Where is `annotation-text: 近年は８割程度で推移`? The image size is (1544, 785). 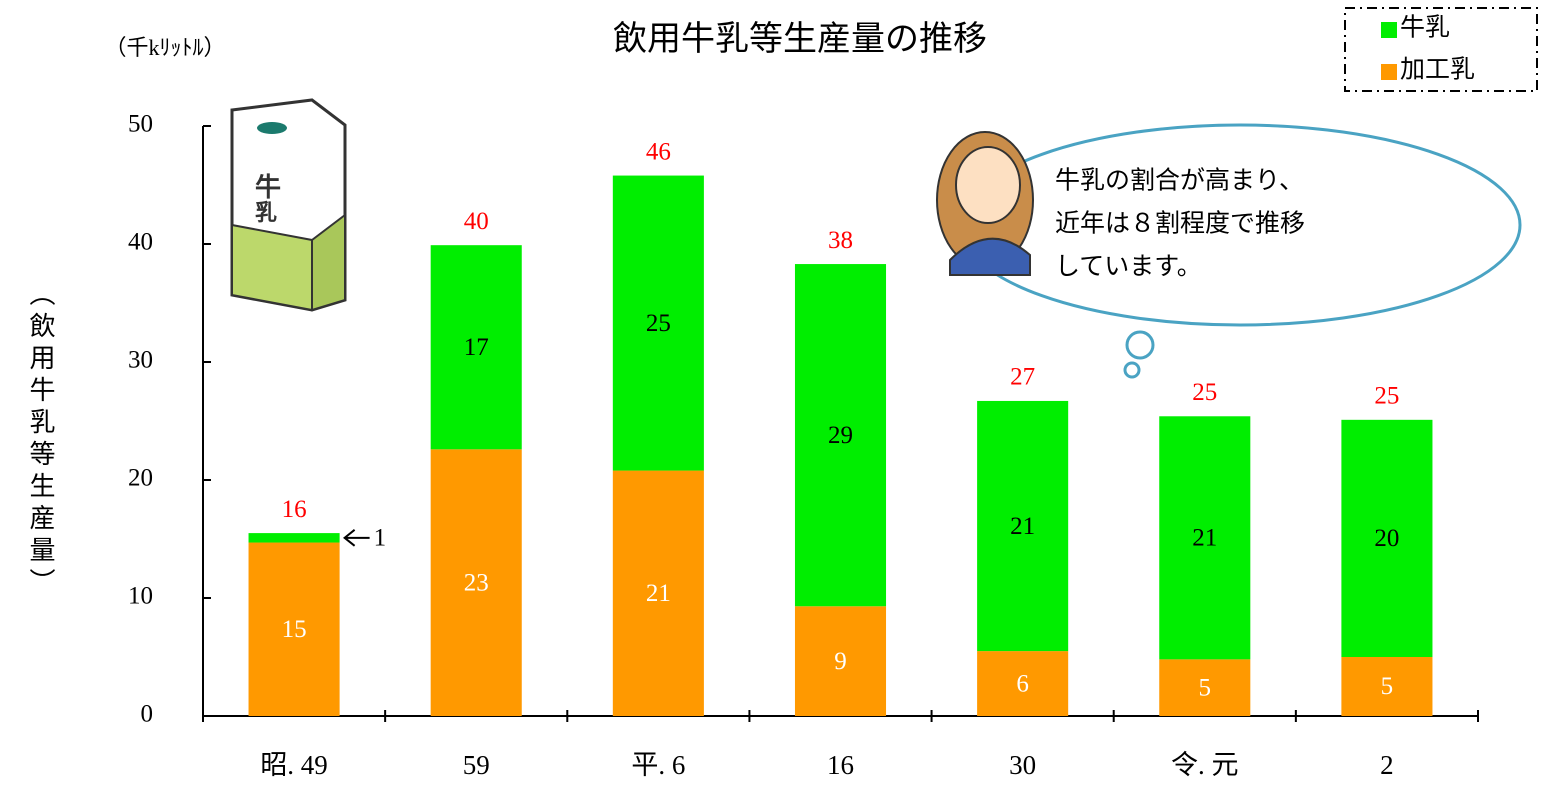 annotation-text: 近年は８割程度で推移 is located at coordinates (1180, 224).